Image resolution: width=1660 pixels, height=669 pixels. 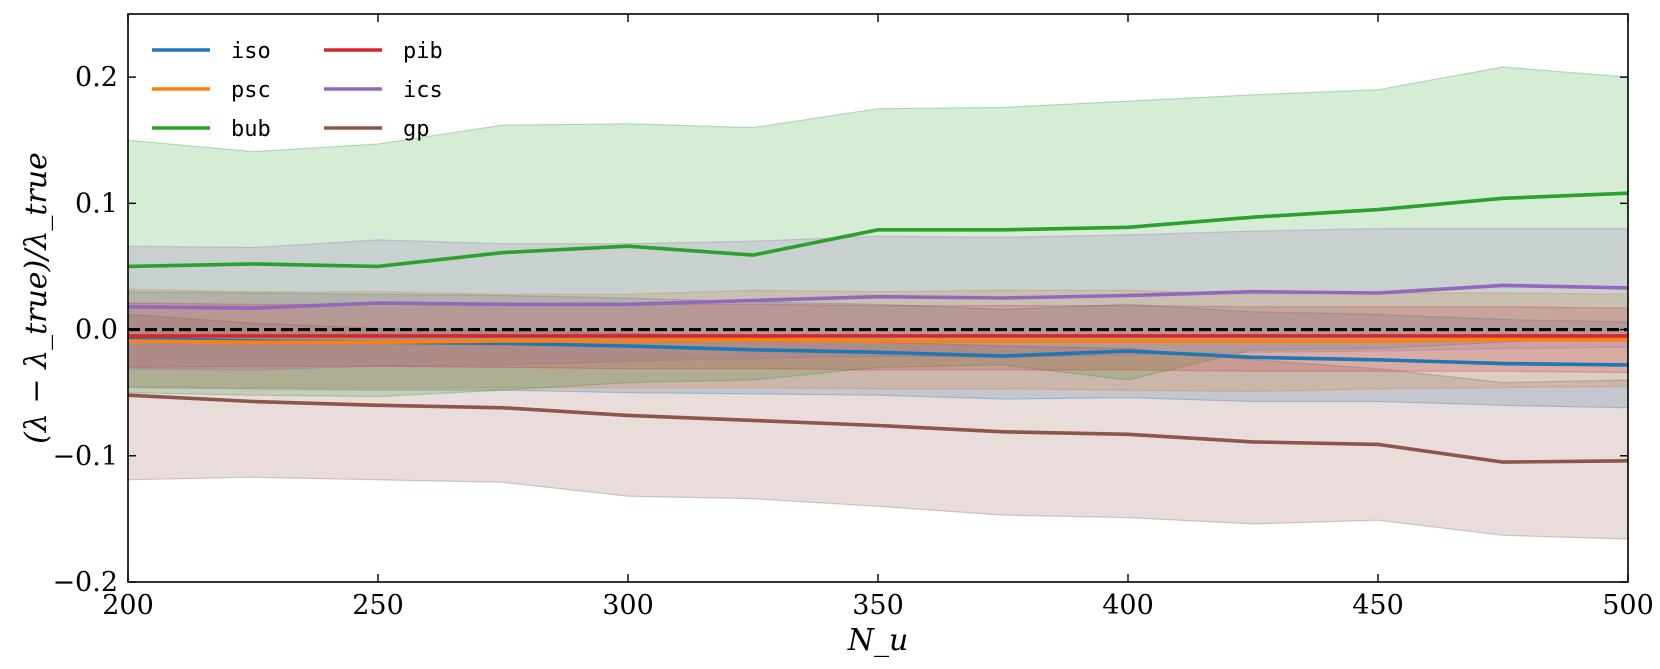 What do you see at coordinates (128, 605) in the screenshot?
I see `x-tick-label: 200` at bounding box center [128, 605].